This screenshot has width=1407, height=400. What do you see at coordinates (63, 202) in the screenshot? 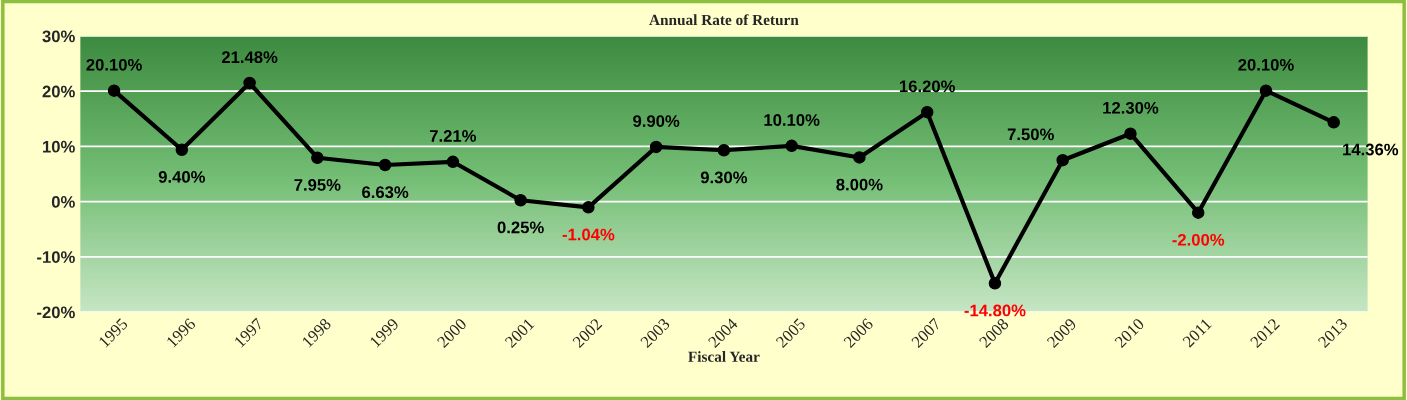
I see `y-tick-label: 0%` at bounding box center [63, 202].